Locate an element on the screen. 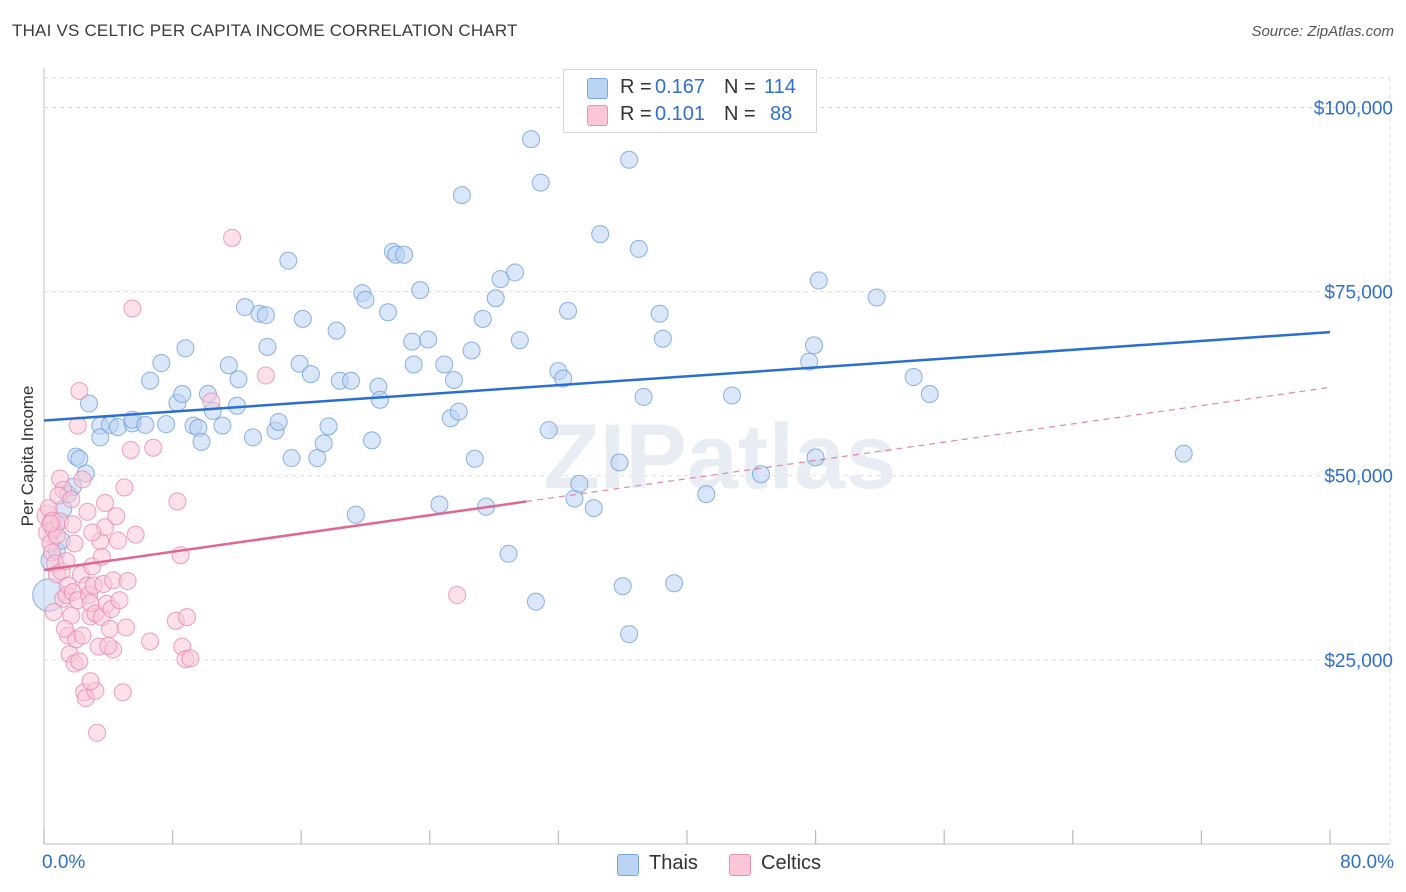 The height and width of the screenshot is (892, 1406). y-tick-label: $100,000 is located at coordinates (1353, 108).